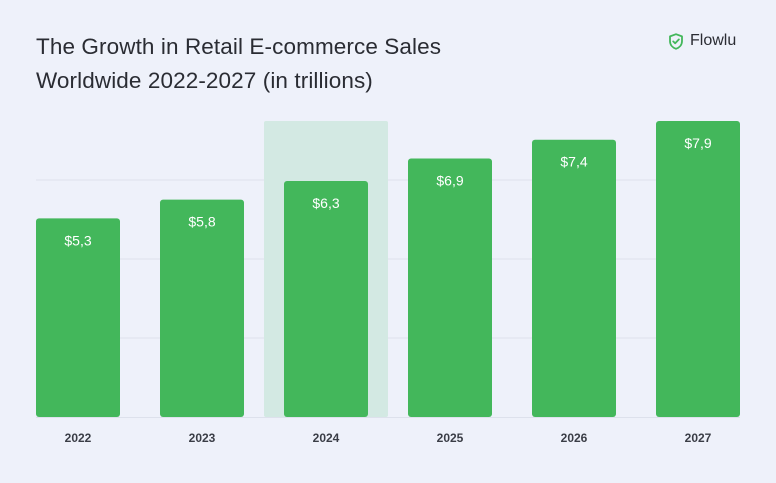 This screenshot has height=483, width=776. What do you see at coordinates (326, 298) in the screenshot?
I see `bar-2024` at bounding box center [326, 298].